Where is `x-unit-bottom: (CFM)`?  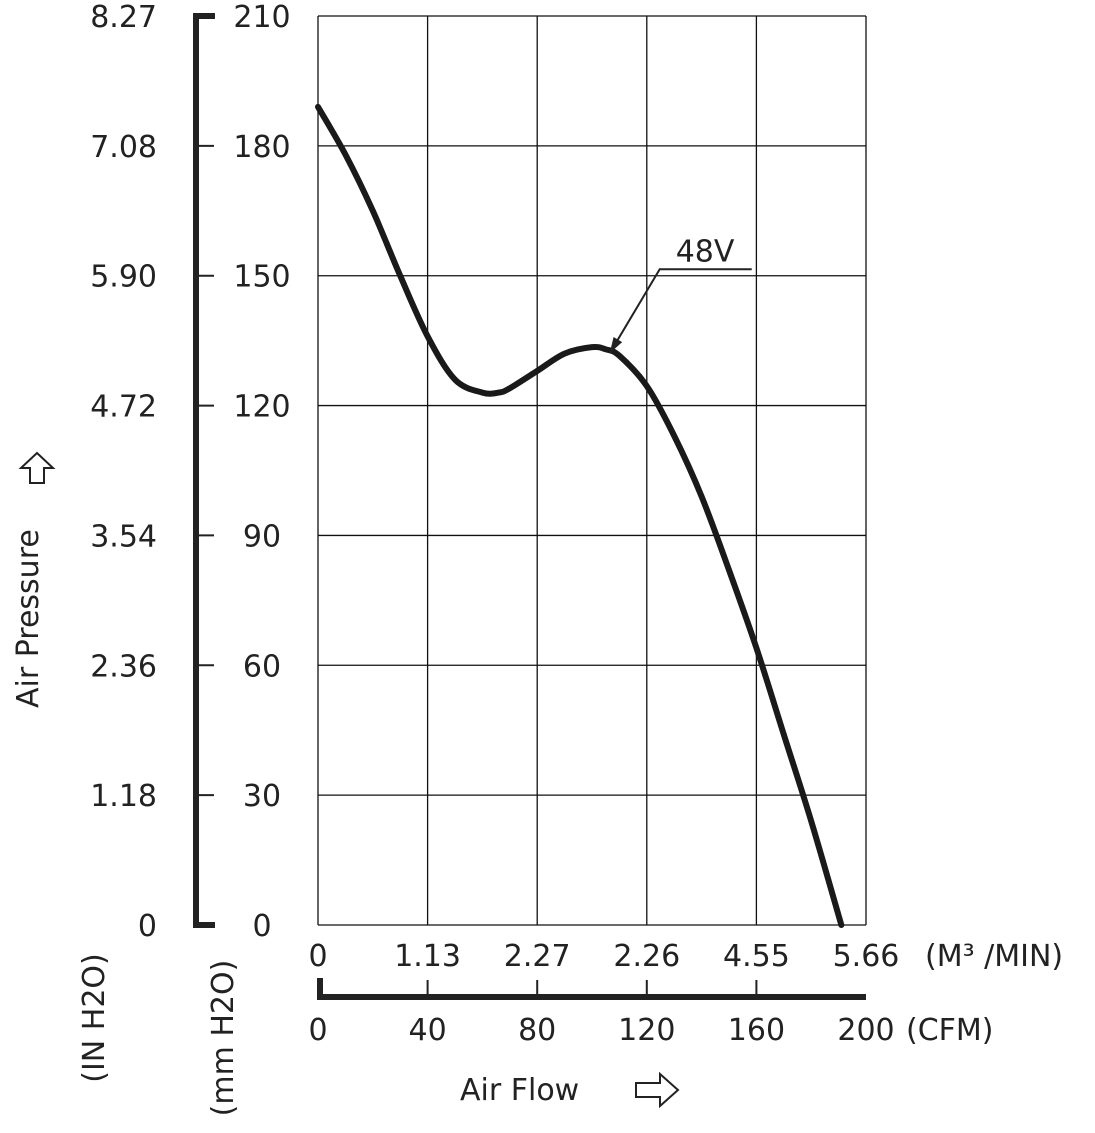 x-unit-bottom: (CFM) is located at coordinates (950, 1030).